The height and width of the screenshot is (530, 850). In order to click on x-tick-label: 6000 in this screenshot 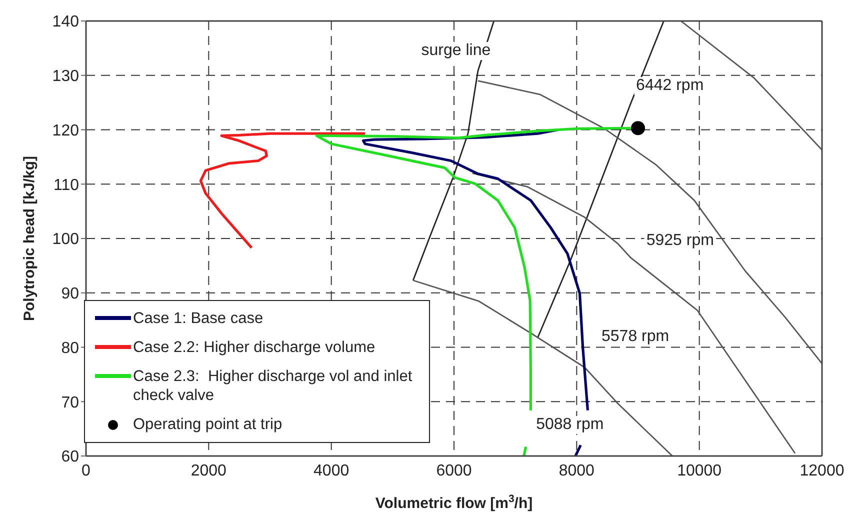, I will do `click(454, 471)`.